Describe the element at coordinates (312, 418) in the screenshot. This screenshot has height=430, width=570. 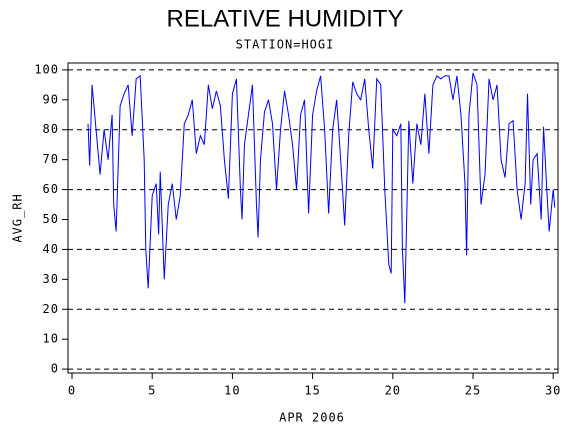
I see `x-axis-label: APR 2006` at that location.